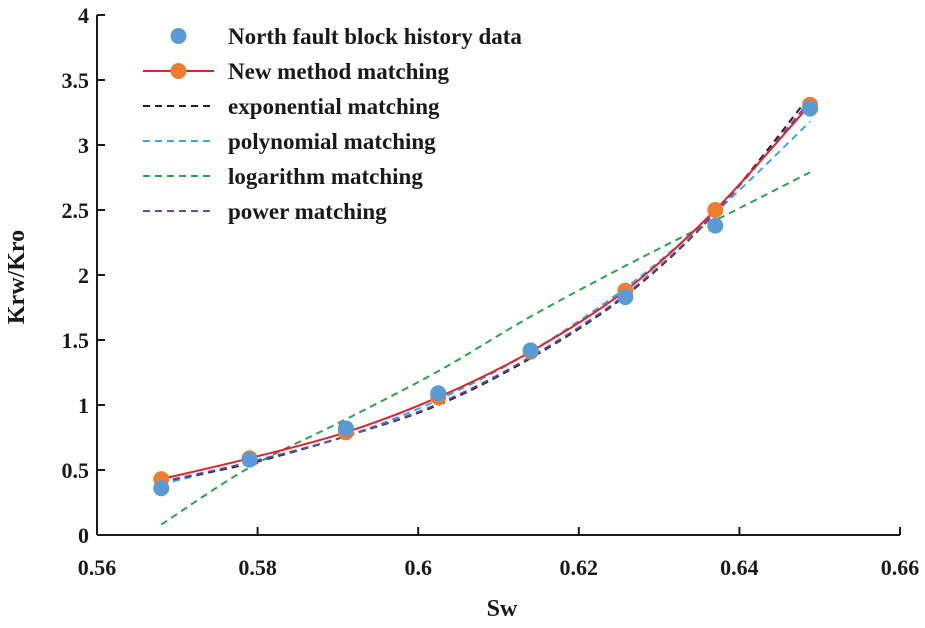  What do you see at coordinates (97, 567) in the screenshot?
I see `x-tick-label: 0.56` at bounding box center [97, 567].